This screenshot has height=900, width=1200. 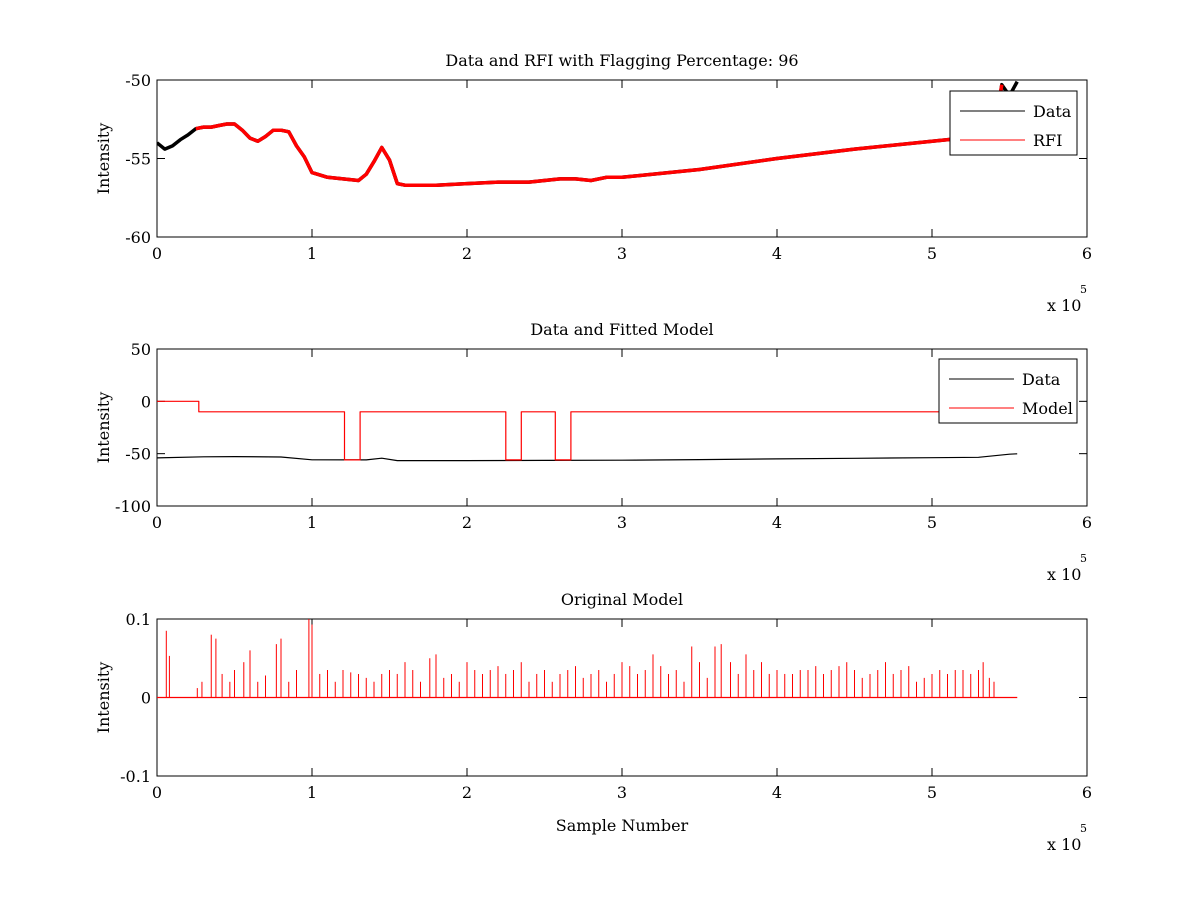 I want to click on legend: Data Model, so click(x=1008, y=391).